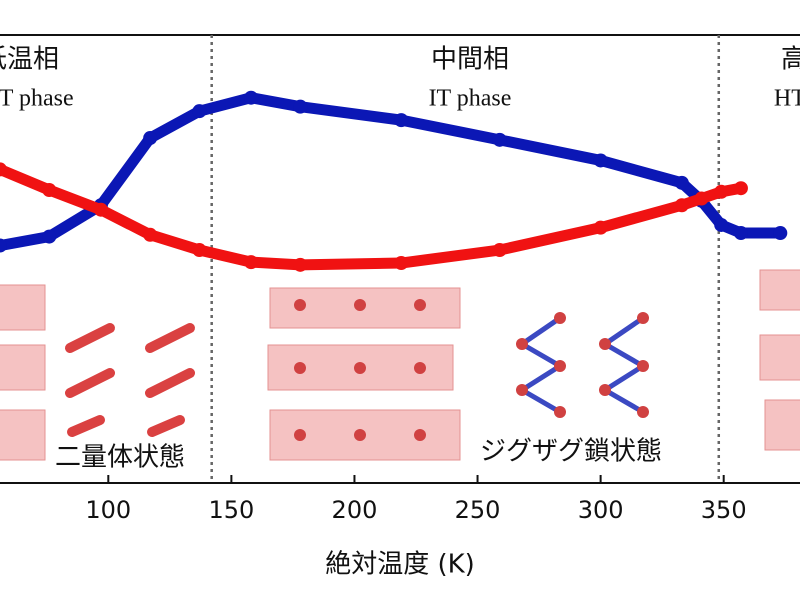 This screenshot has width=800, height=605. I want to click on x-tick-label: 200, so click(355, 510).